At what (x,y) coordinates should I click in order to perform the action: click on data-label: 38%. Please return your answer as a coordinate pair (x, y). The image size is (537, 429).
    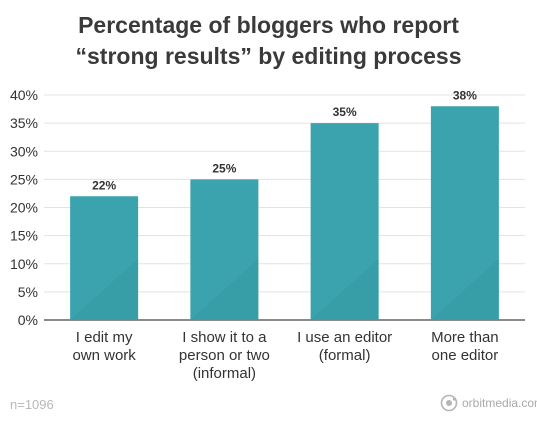
    Looking at the image, I should click on (465, 95).